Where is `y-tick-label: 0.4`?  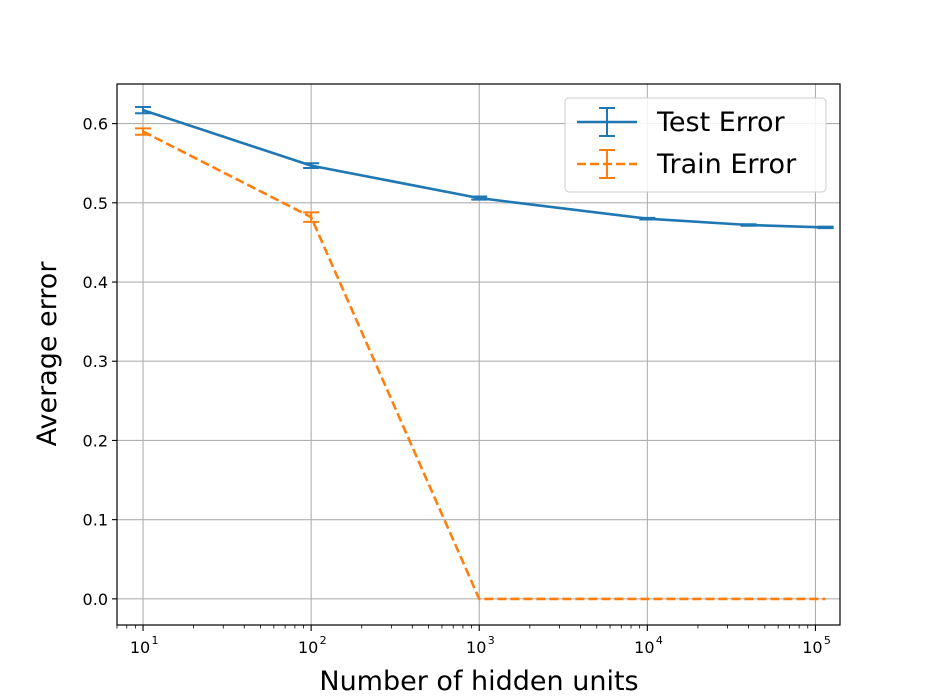 y-tick-label: 0.4 is located at coordinates (95, 282).